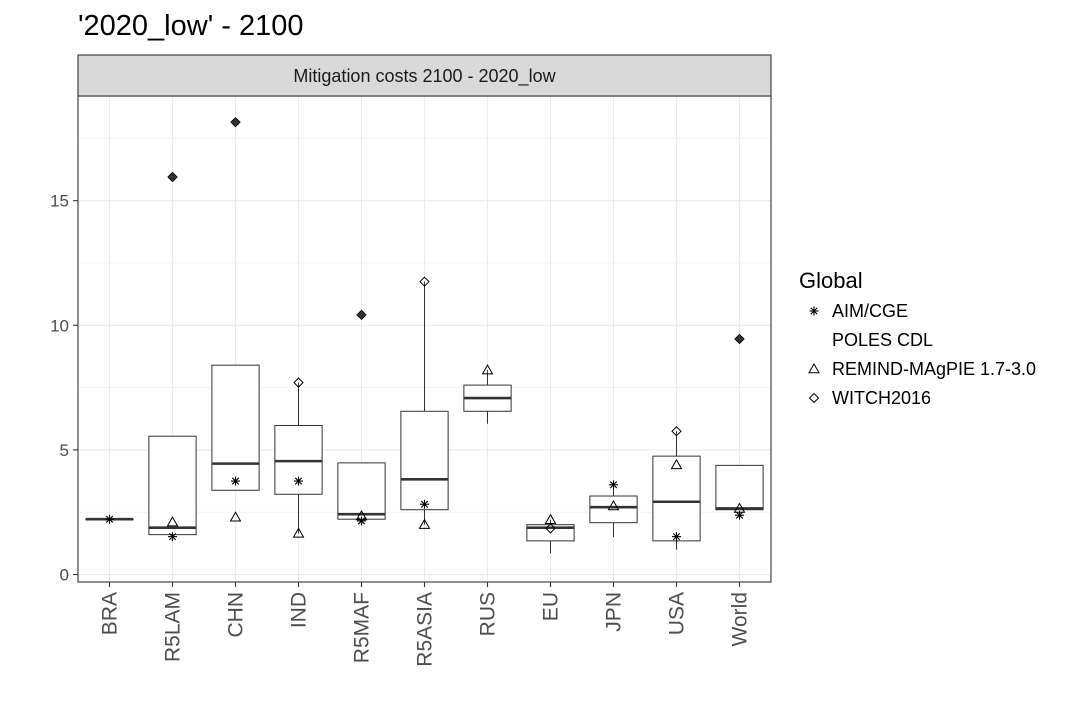 The width and height of the screenshot is (1080, 720). I want to click on facet-strip-label: Mitigation costs 2100 - 2020_low, so click(424, 76).